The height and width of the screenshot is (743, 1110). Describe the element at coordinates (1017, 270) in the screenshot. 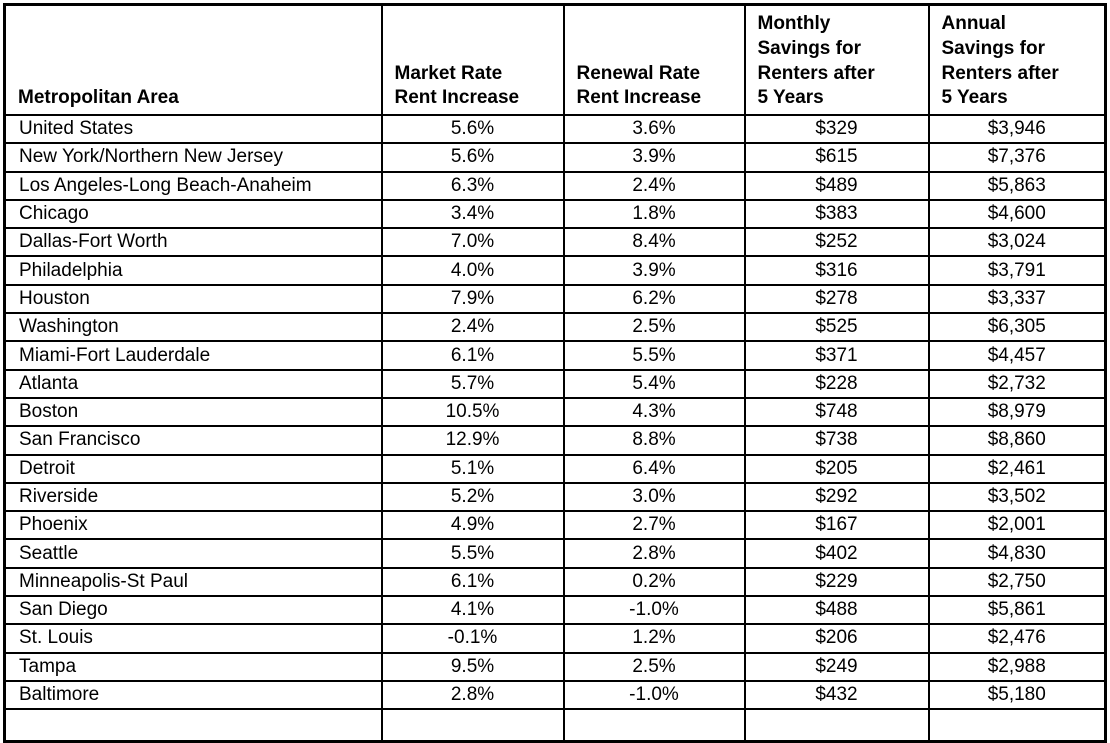

I see `cell-annual_savings: $3,791` at that location.